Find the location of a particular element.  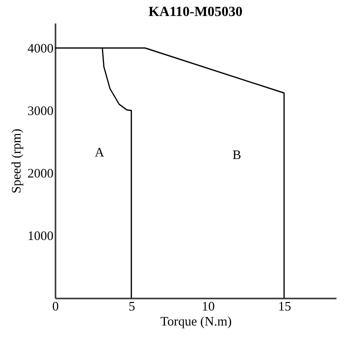

chart-title: KA110-M05030 is located at coordinates (195, 12).